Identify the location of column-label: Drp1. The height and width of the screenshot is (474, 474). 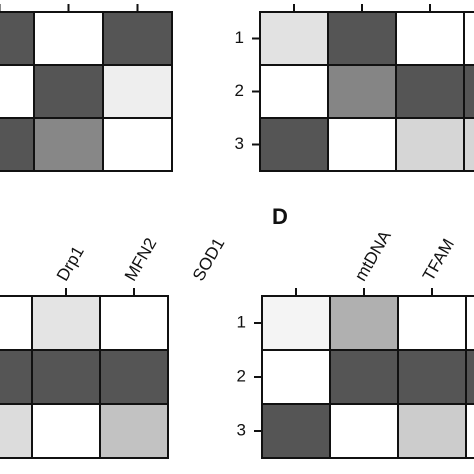
(70, 263).